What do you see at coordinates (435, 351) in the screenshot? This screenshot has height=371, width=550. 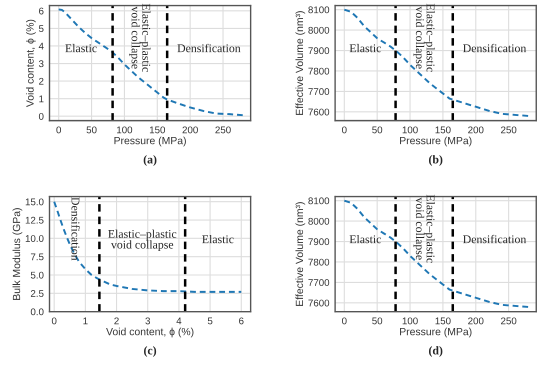 I see `text: (d)` at bounding box center [435, 351].